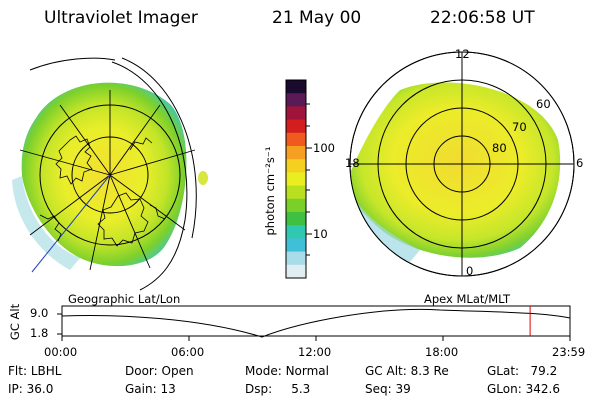 This screenshot has height=400, width=600. What do you see at coordinates (159, 371) in the screenshot?
I see `info-door: Door: Open` at bounding box center [159, 371].